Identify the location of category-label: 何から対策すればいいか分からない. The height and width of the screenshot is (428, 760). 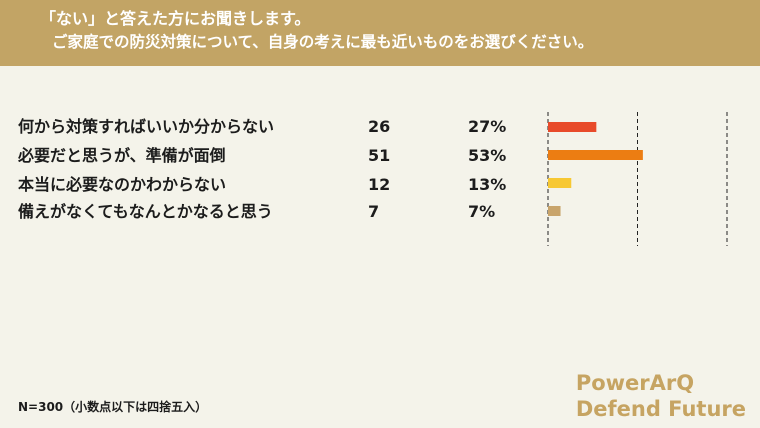
(146, 126).